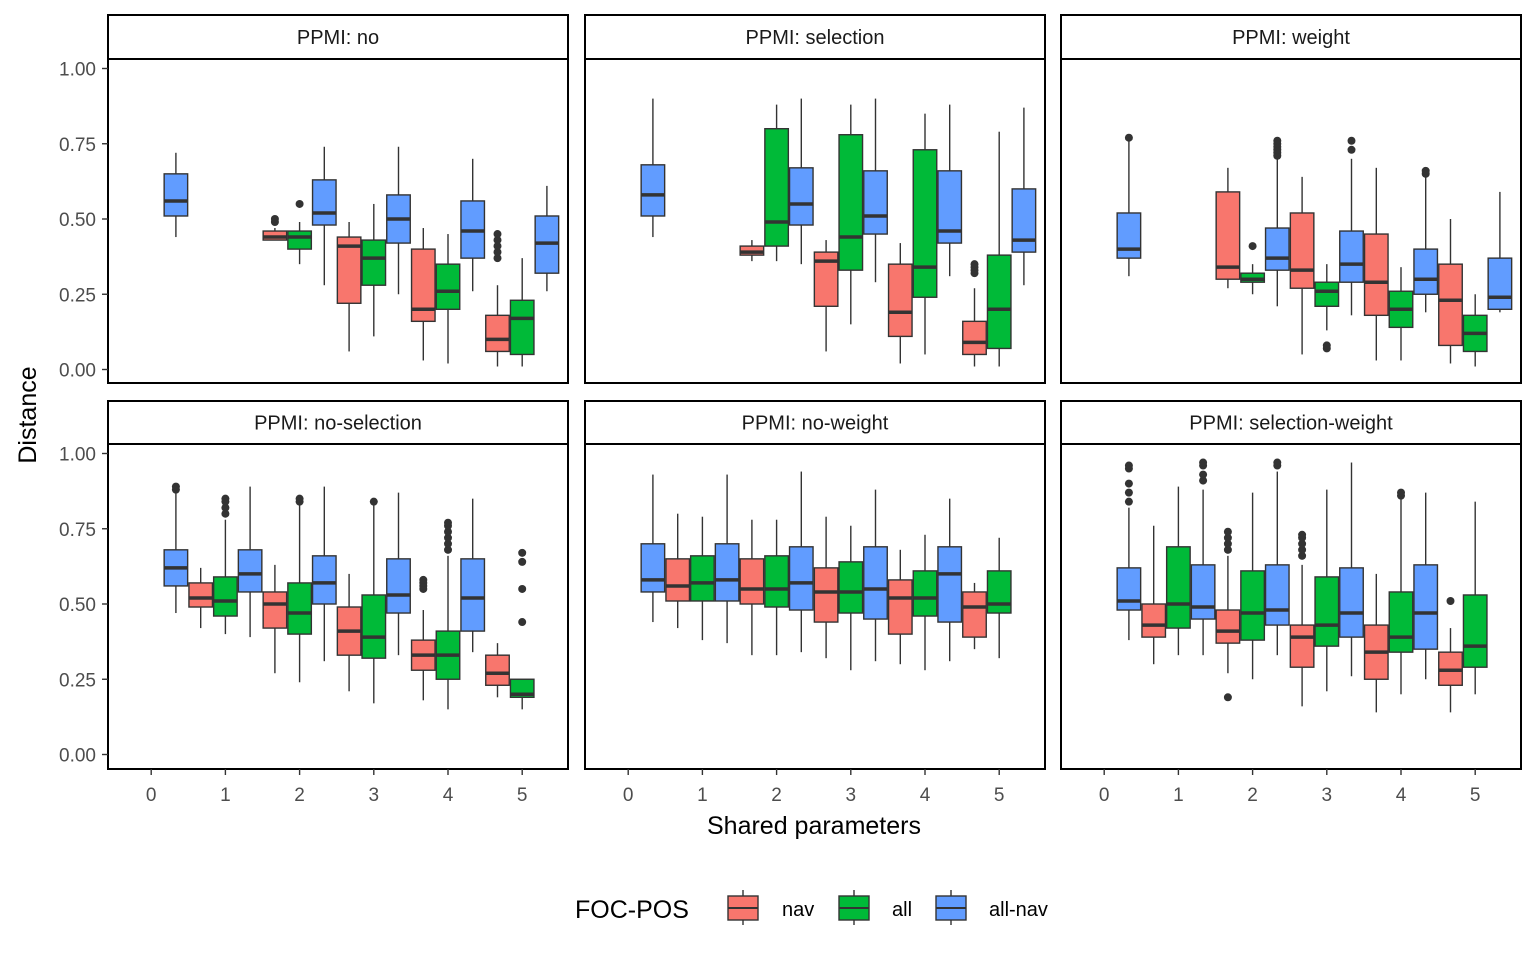 The width and height of the screenshot is (1536, 960). What do you see at coordinates (951, 907) in the screenshot?
I see `legend-key-all-nav` at bounding box center [951, 907].